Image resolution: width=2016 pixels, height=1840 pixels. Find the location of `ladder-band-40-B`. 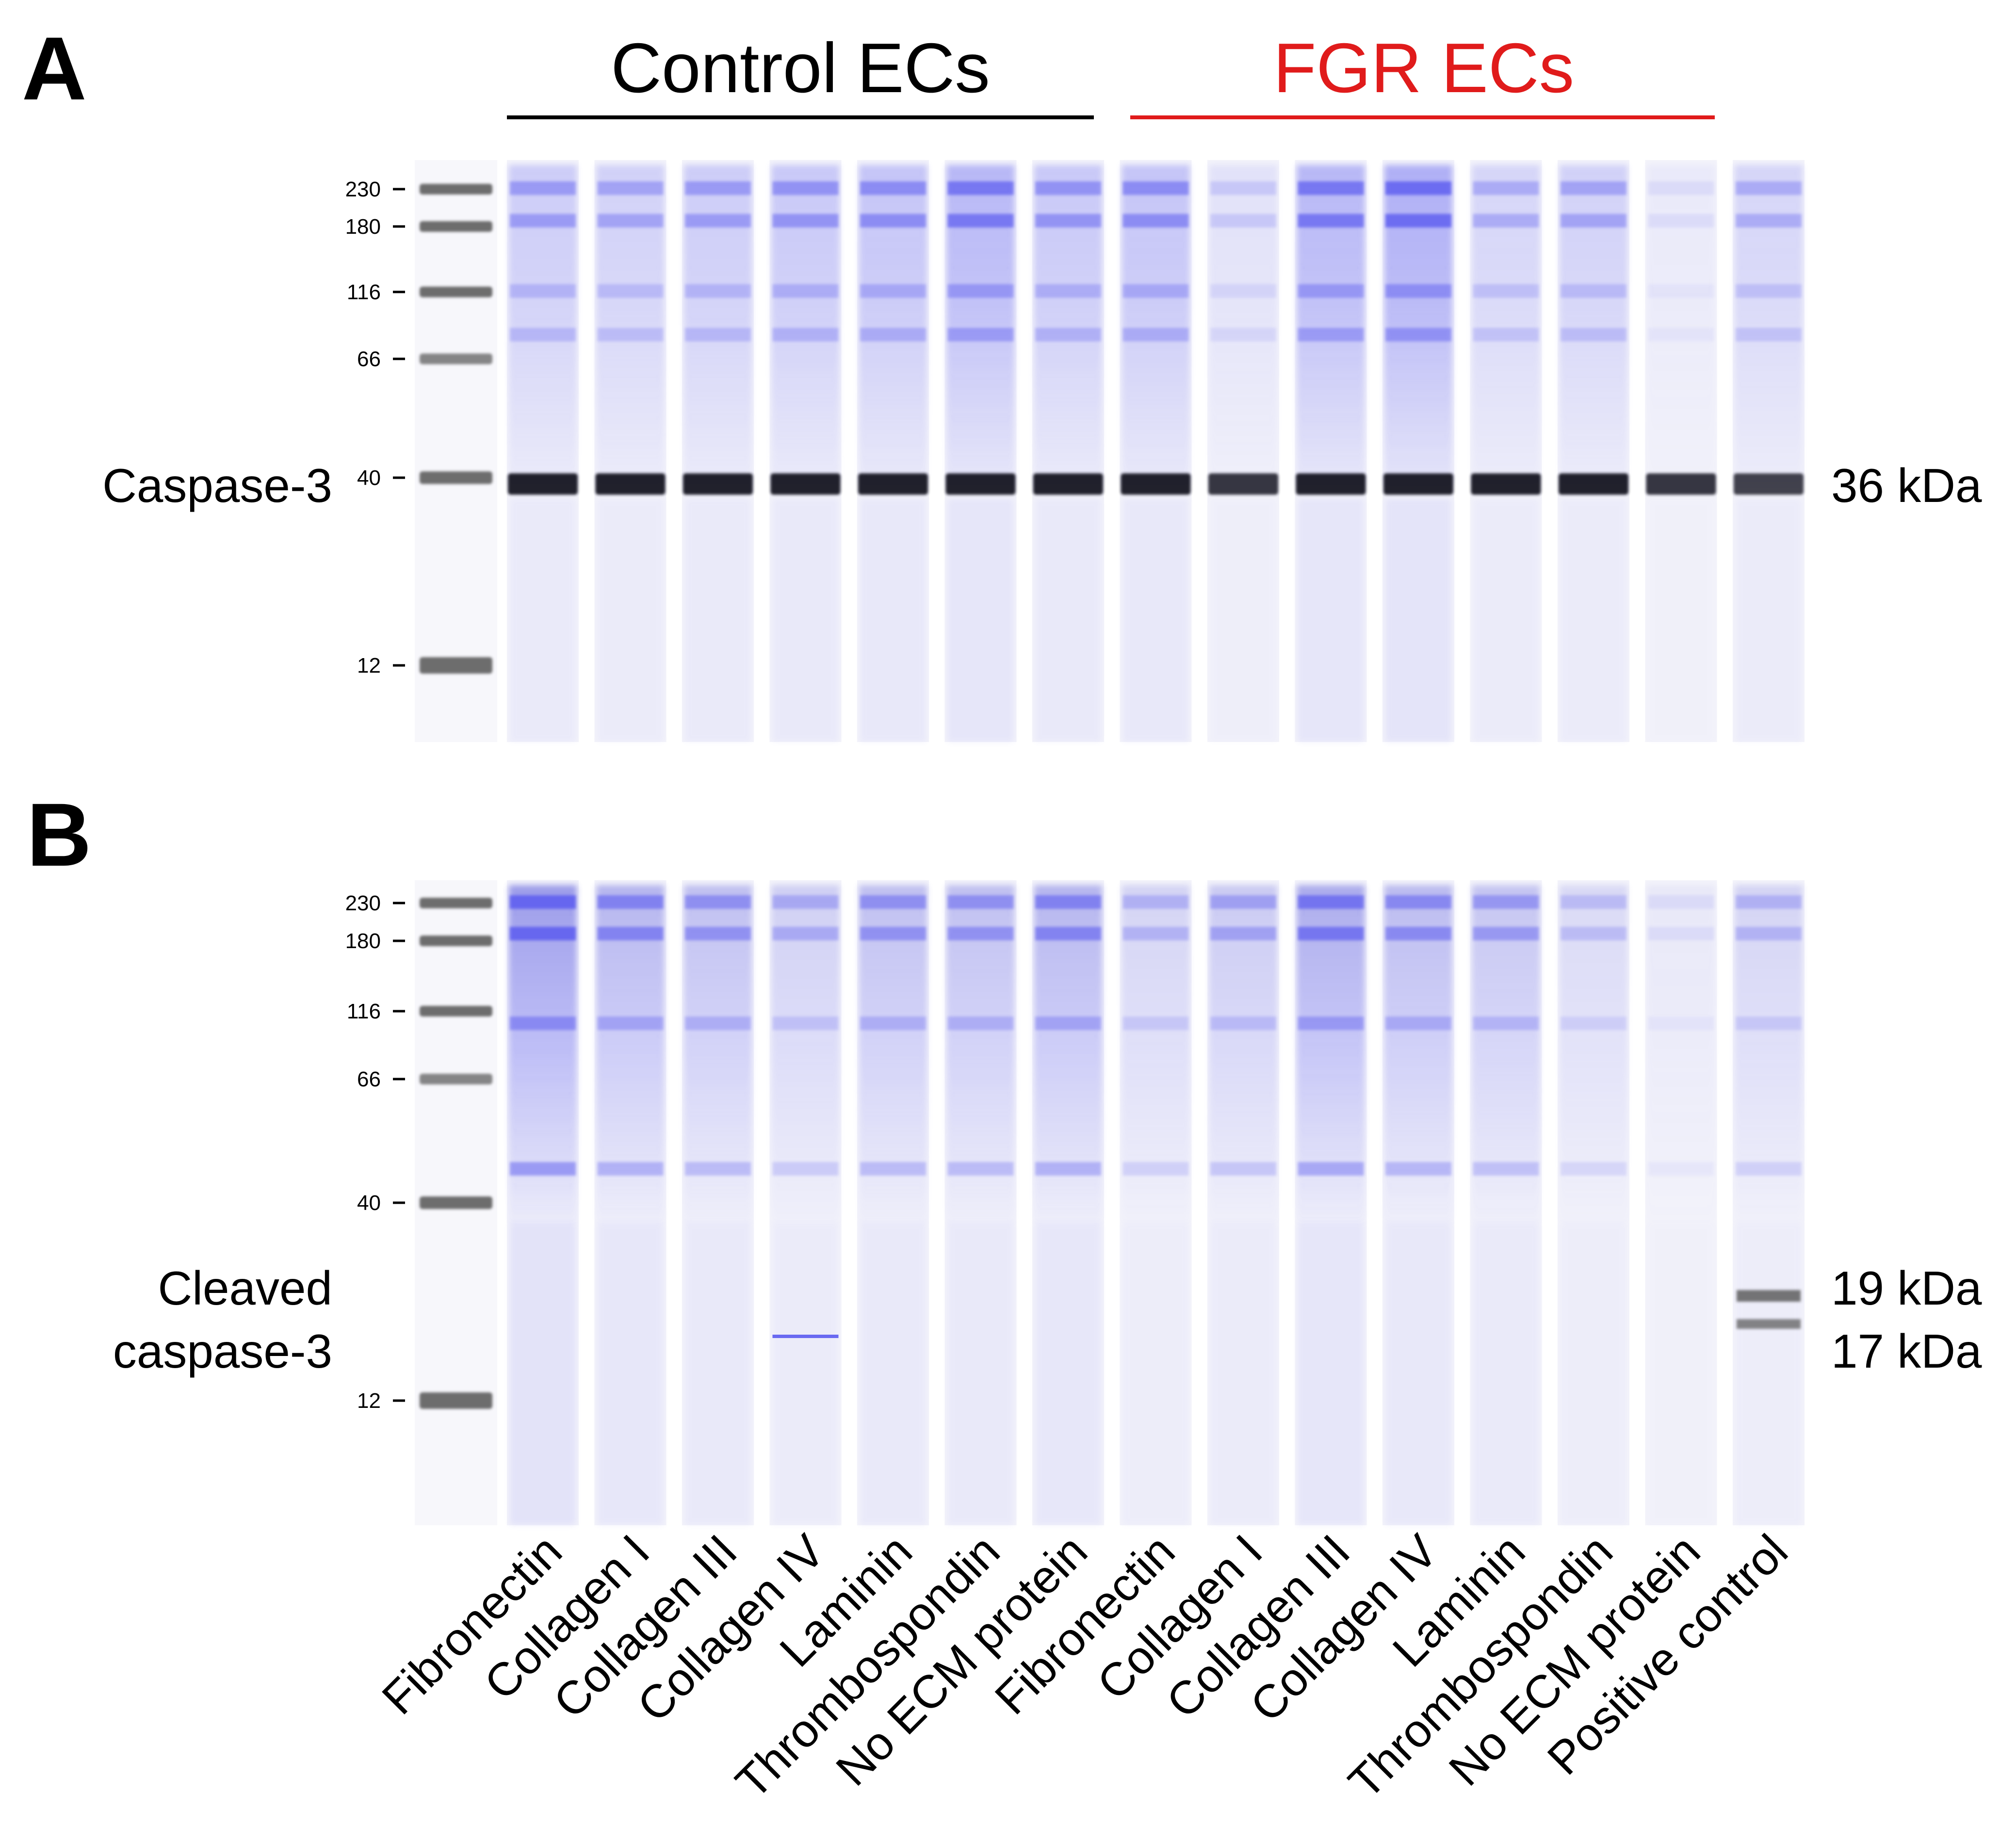

ladder-band-40-B is located at coordinates (456, 1202).